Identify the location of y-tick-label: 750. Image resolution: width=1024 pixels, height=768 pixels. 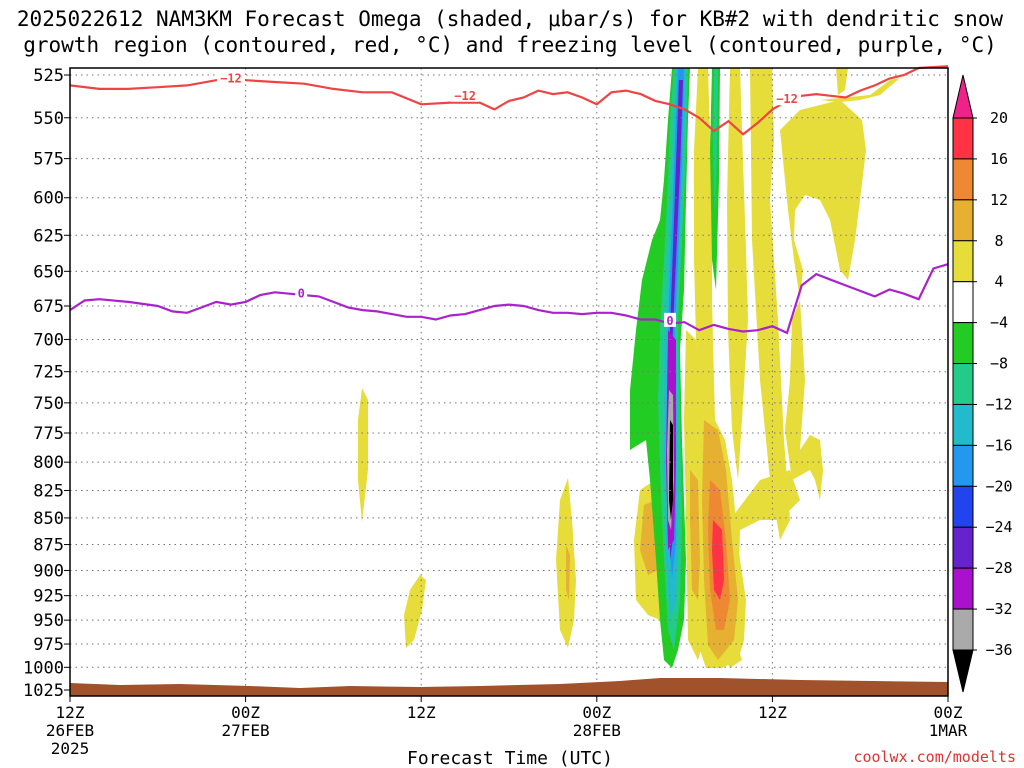
(48, 404).